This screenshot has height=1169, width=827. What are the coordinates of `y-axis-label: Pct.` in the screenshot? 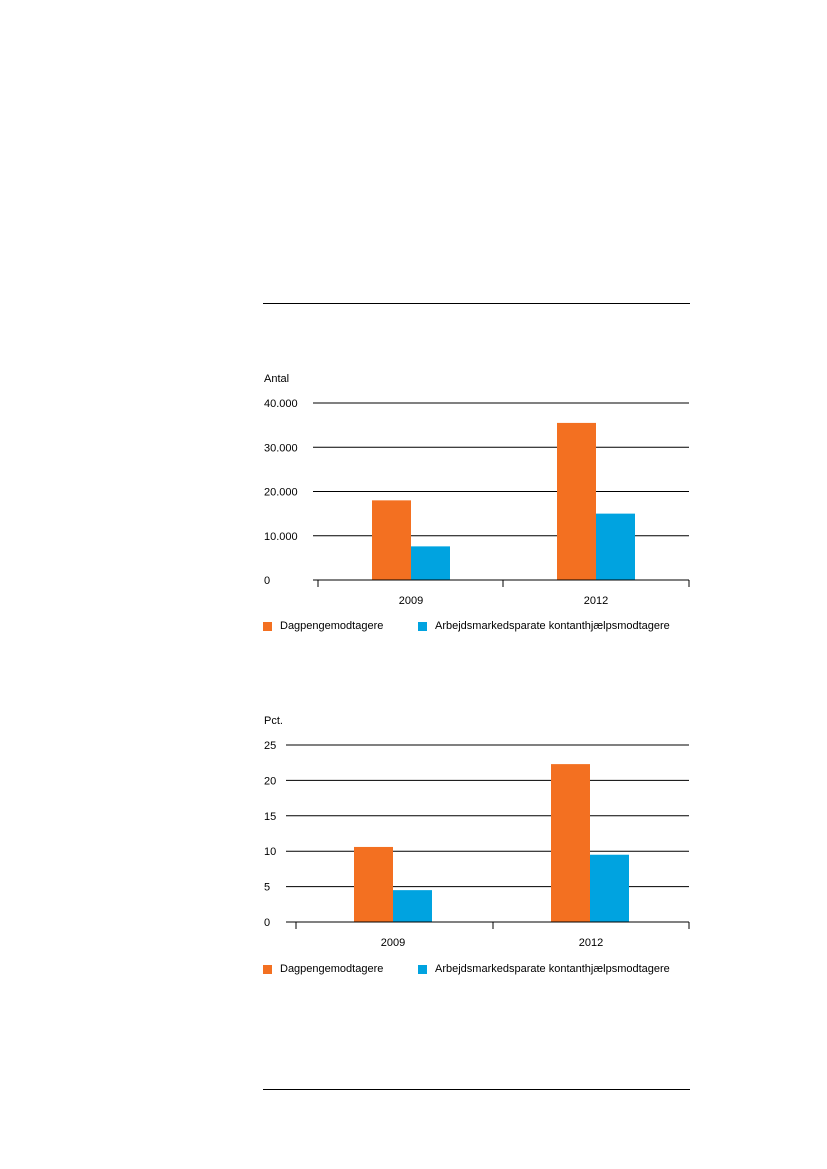 It's located at (273, 721).